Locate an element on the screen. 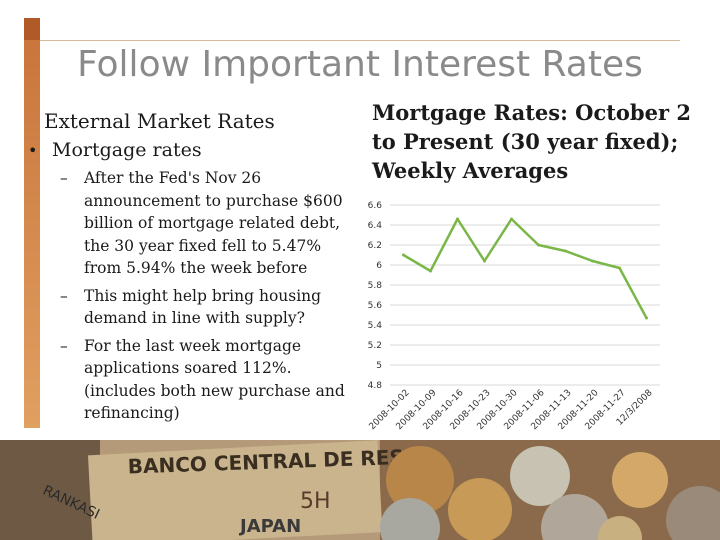 The width and height of the screenshot is (720, 540). bullet-item: • Mortgage rates is located at coordinates (193, 150).